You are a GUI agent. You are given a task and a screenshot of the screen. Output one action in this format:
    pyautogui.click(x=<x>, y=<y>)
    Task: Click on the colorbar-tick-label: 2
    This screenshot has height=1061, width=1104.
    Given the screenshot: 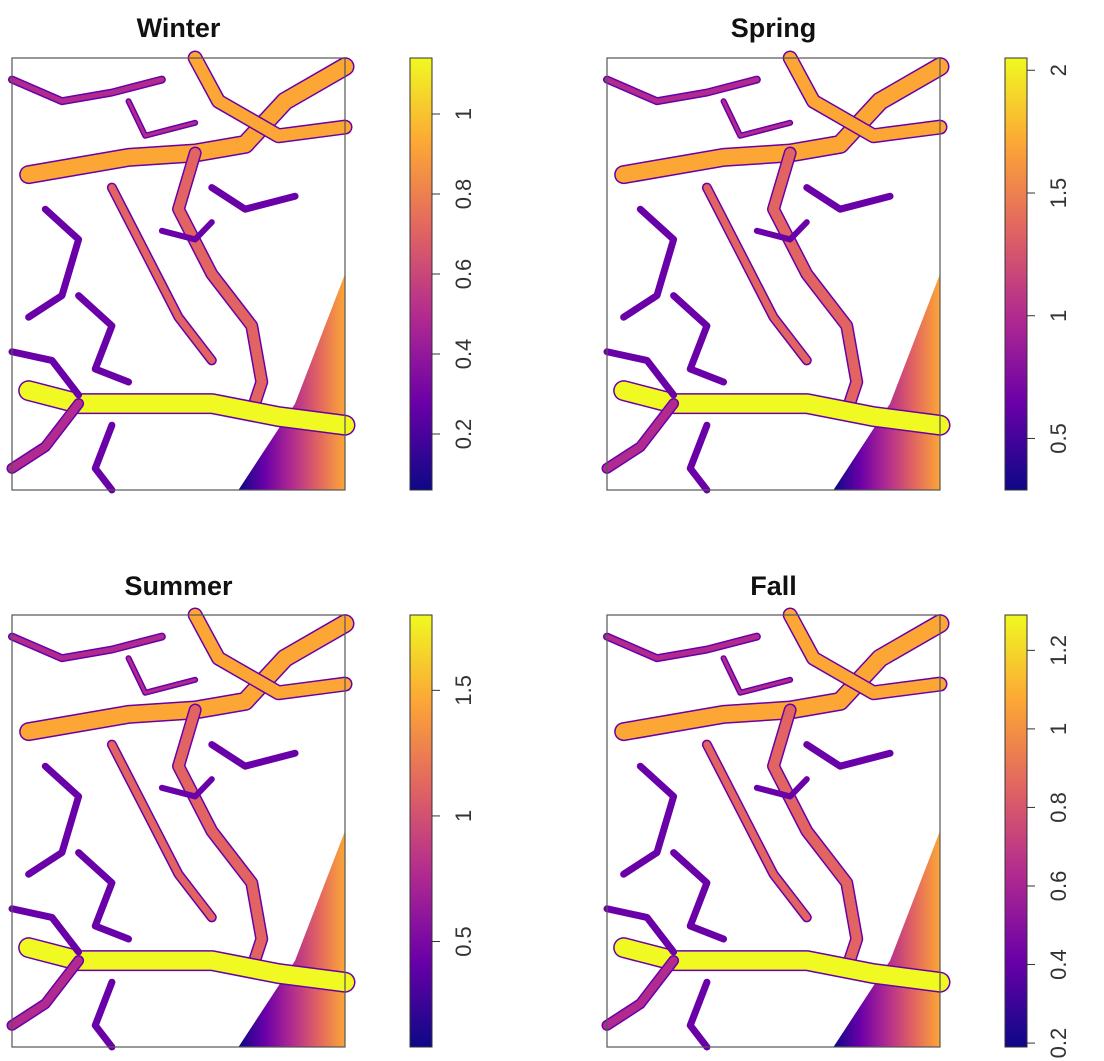 What is the action you would take?
    pyautogui.click(x=1058, y=70)
    